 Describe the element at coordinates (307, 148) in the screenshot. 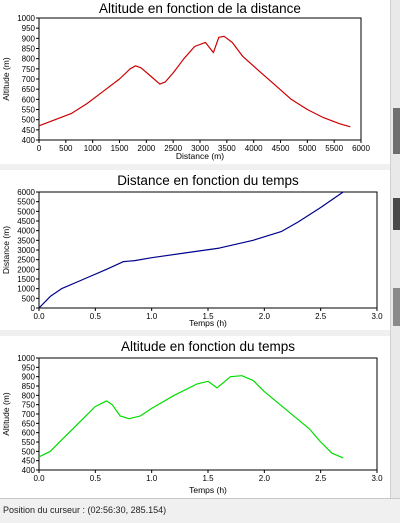

I see `x-tick-label: 5000` at that location.